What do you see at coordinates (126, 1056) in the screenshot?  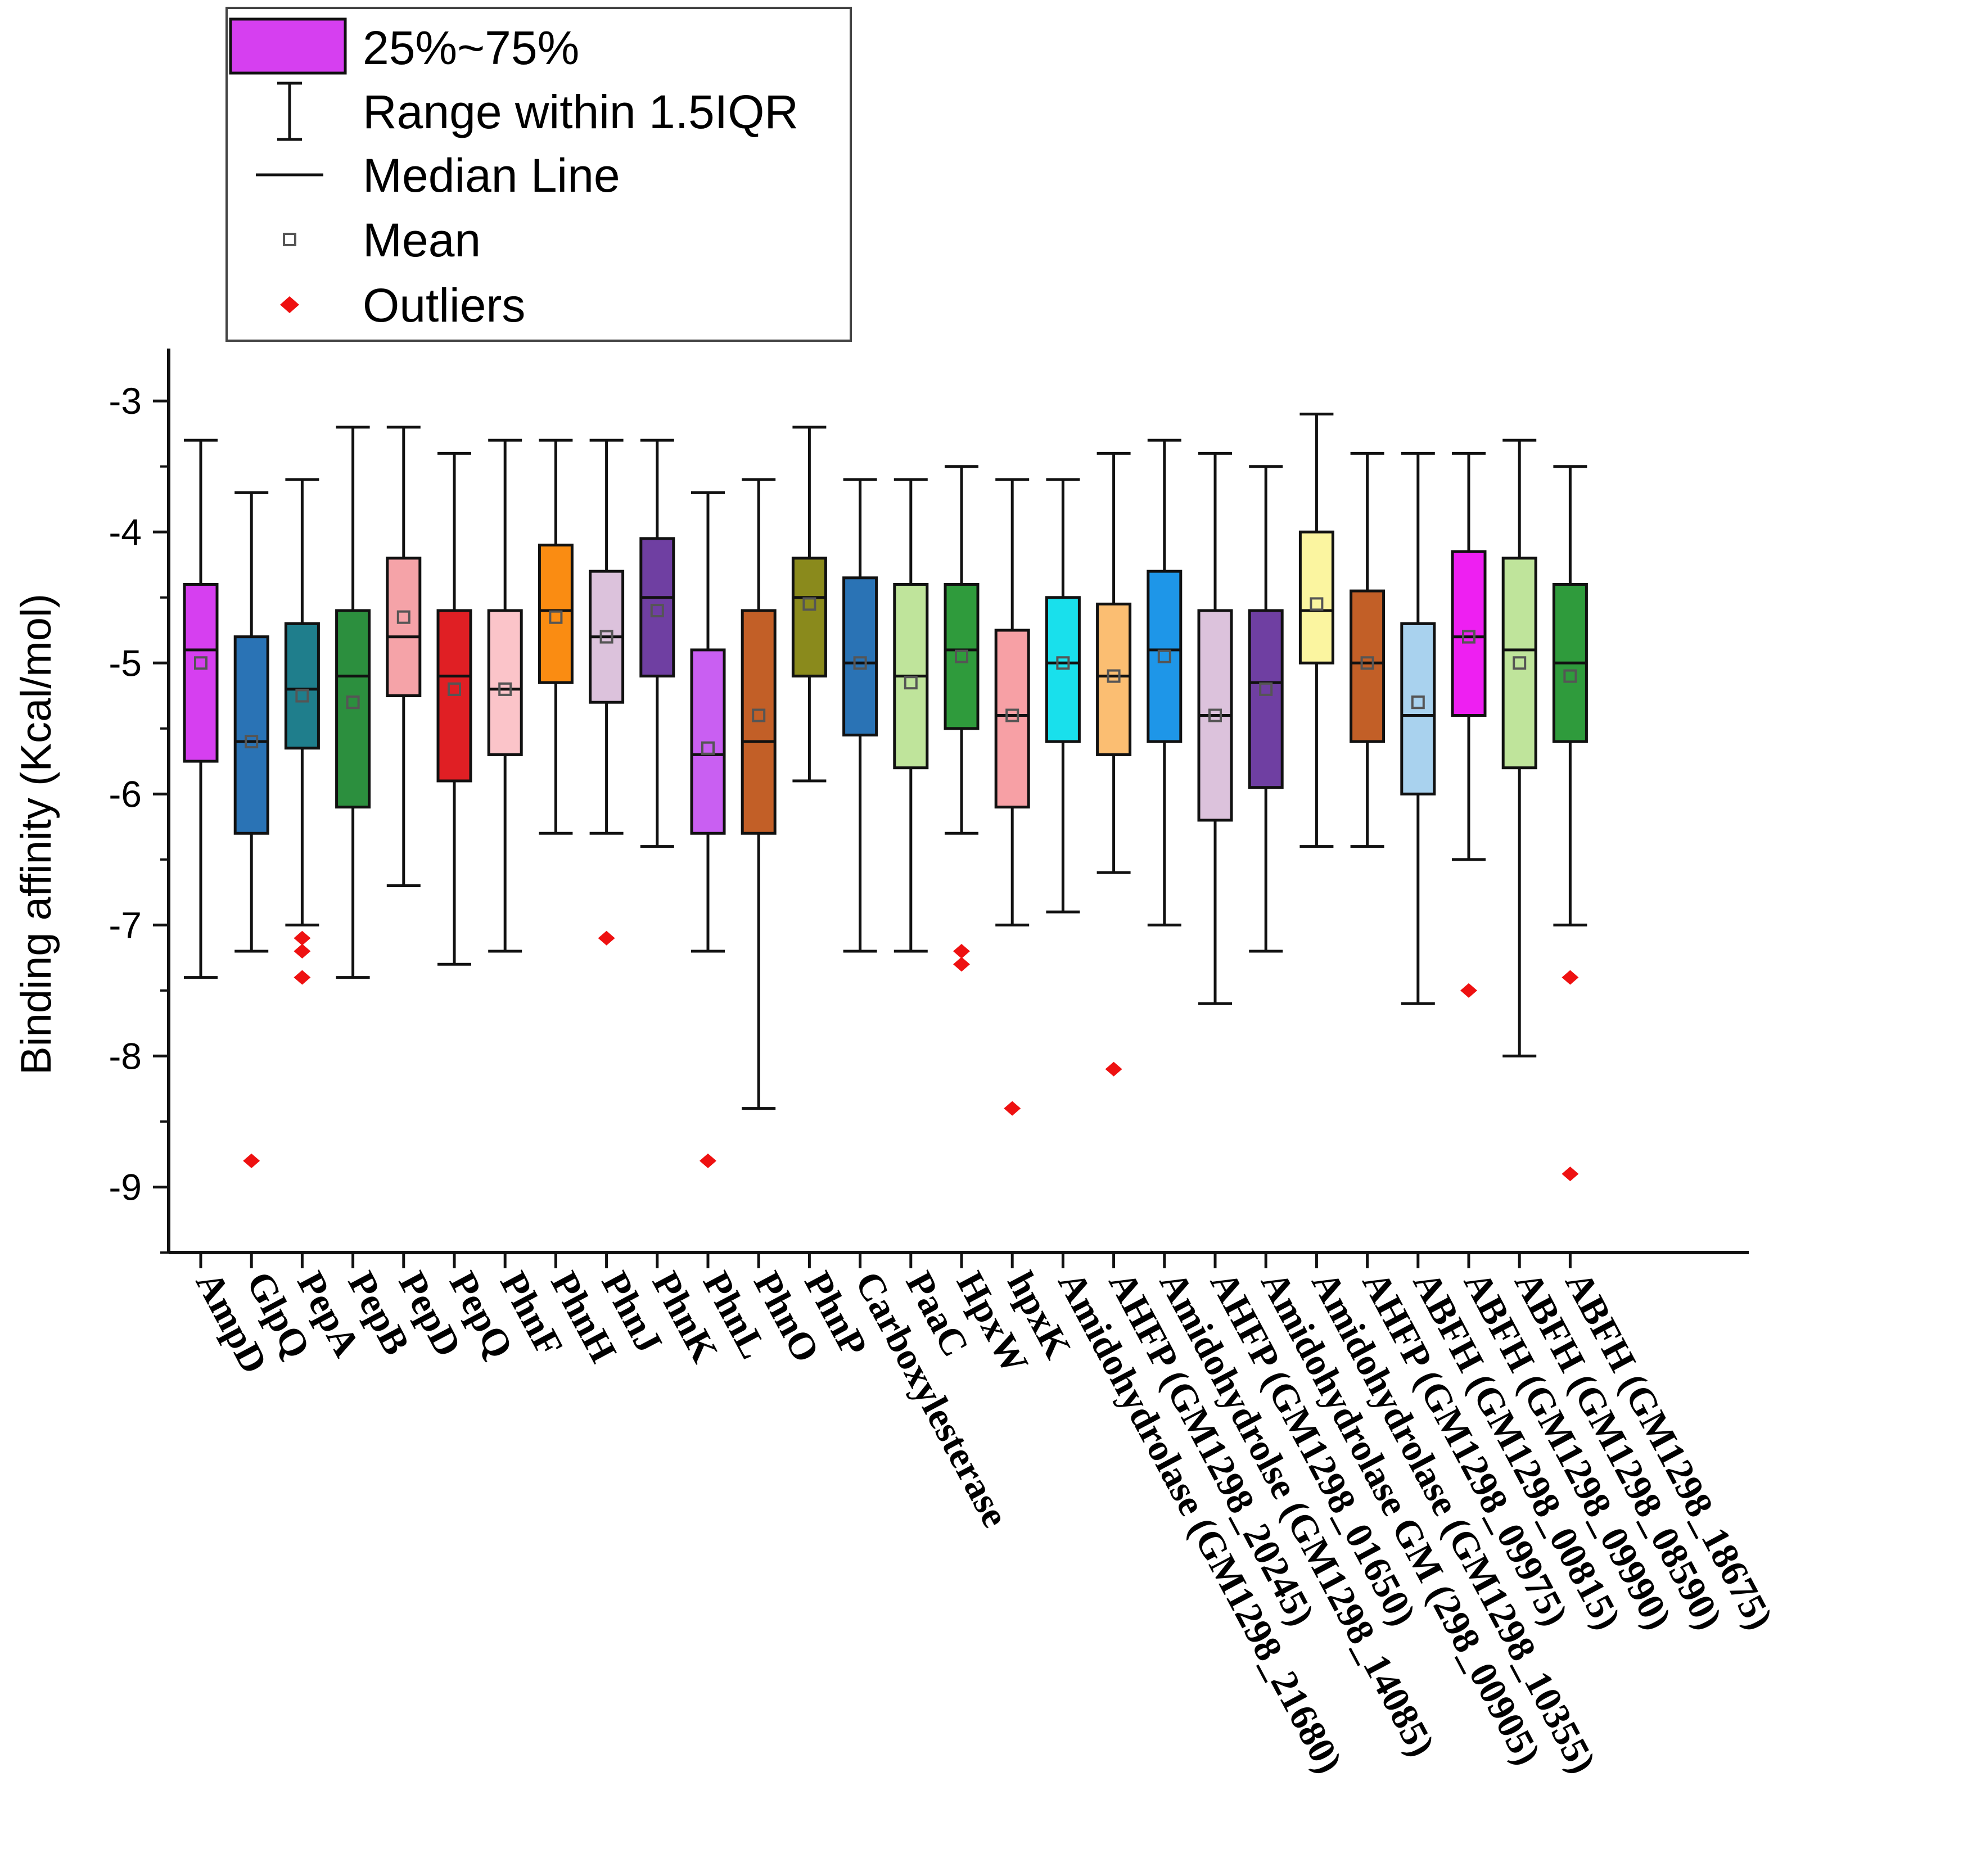 I see `y-tick-label: -8` at bounding box center [126, 1056].